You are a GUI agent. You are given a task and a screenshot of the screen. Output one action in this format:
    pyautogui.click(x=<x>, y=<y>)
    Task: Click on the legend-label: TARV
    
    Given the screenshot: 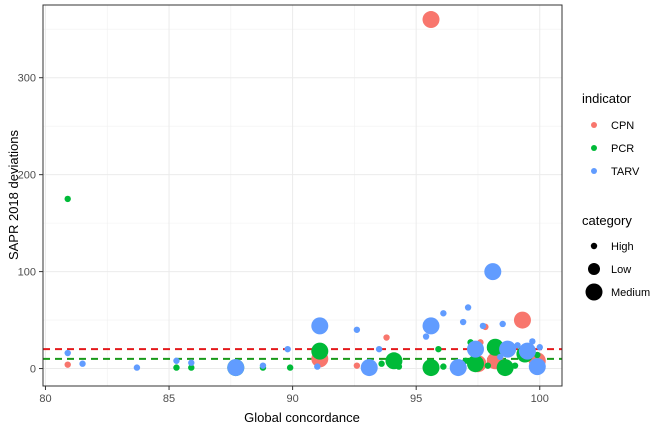 What is the action you would take?
    pyautogui.click(x=625, y=172)
    